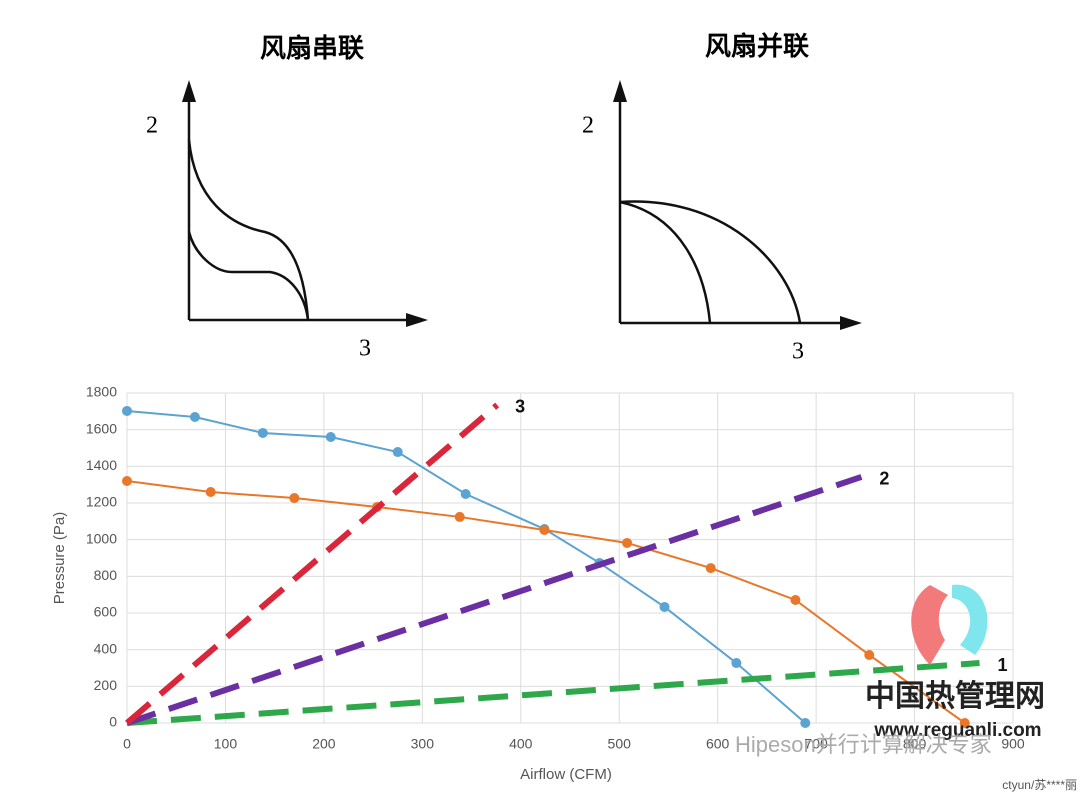  What do you see at coordinates (423, 744) in the screenshot?
I see `x-tick-label: 300` at bounding box center [423, 744].